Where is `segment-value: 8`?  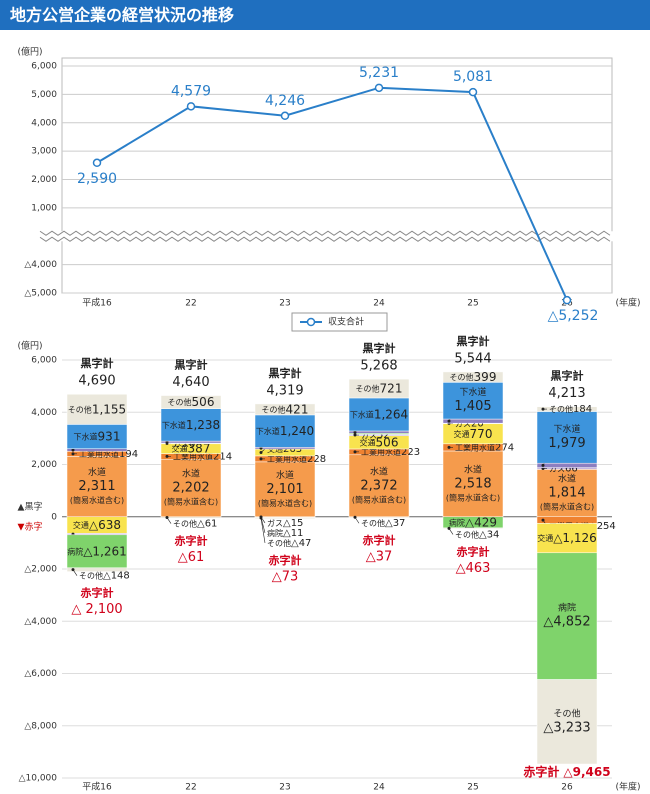
segment-value: 8 is located at coordinates (192, 443).